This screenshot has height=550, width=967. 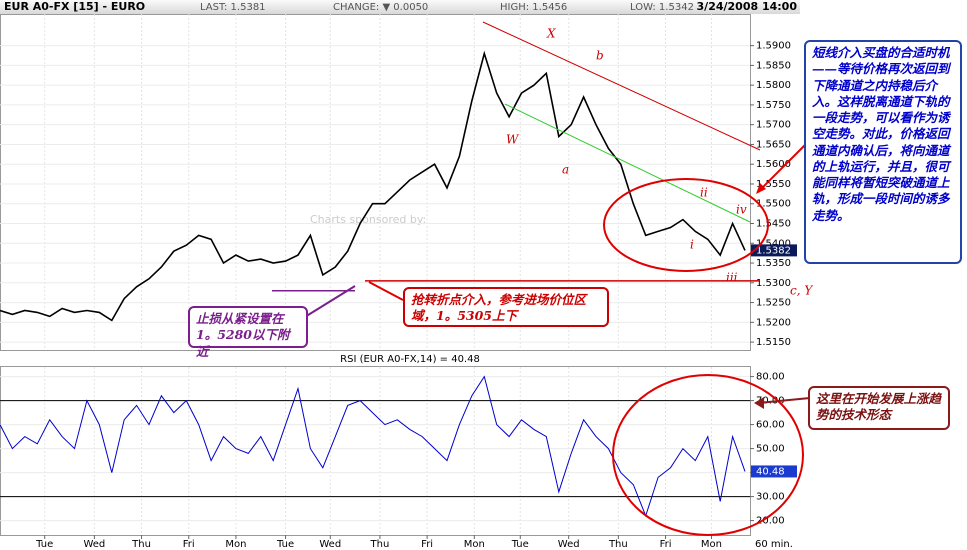 I want to click on y-tick-label: 1.5750, so click(x=773, y=105).